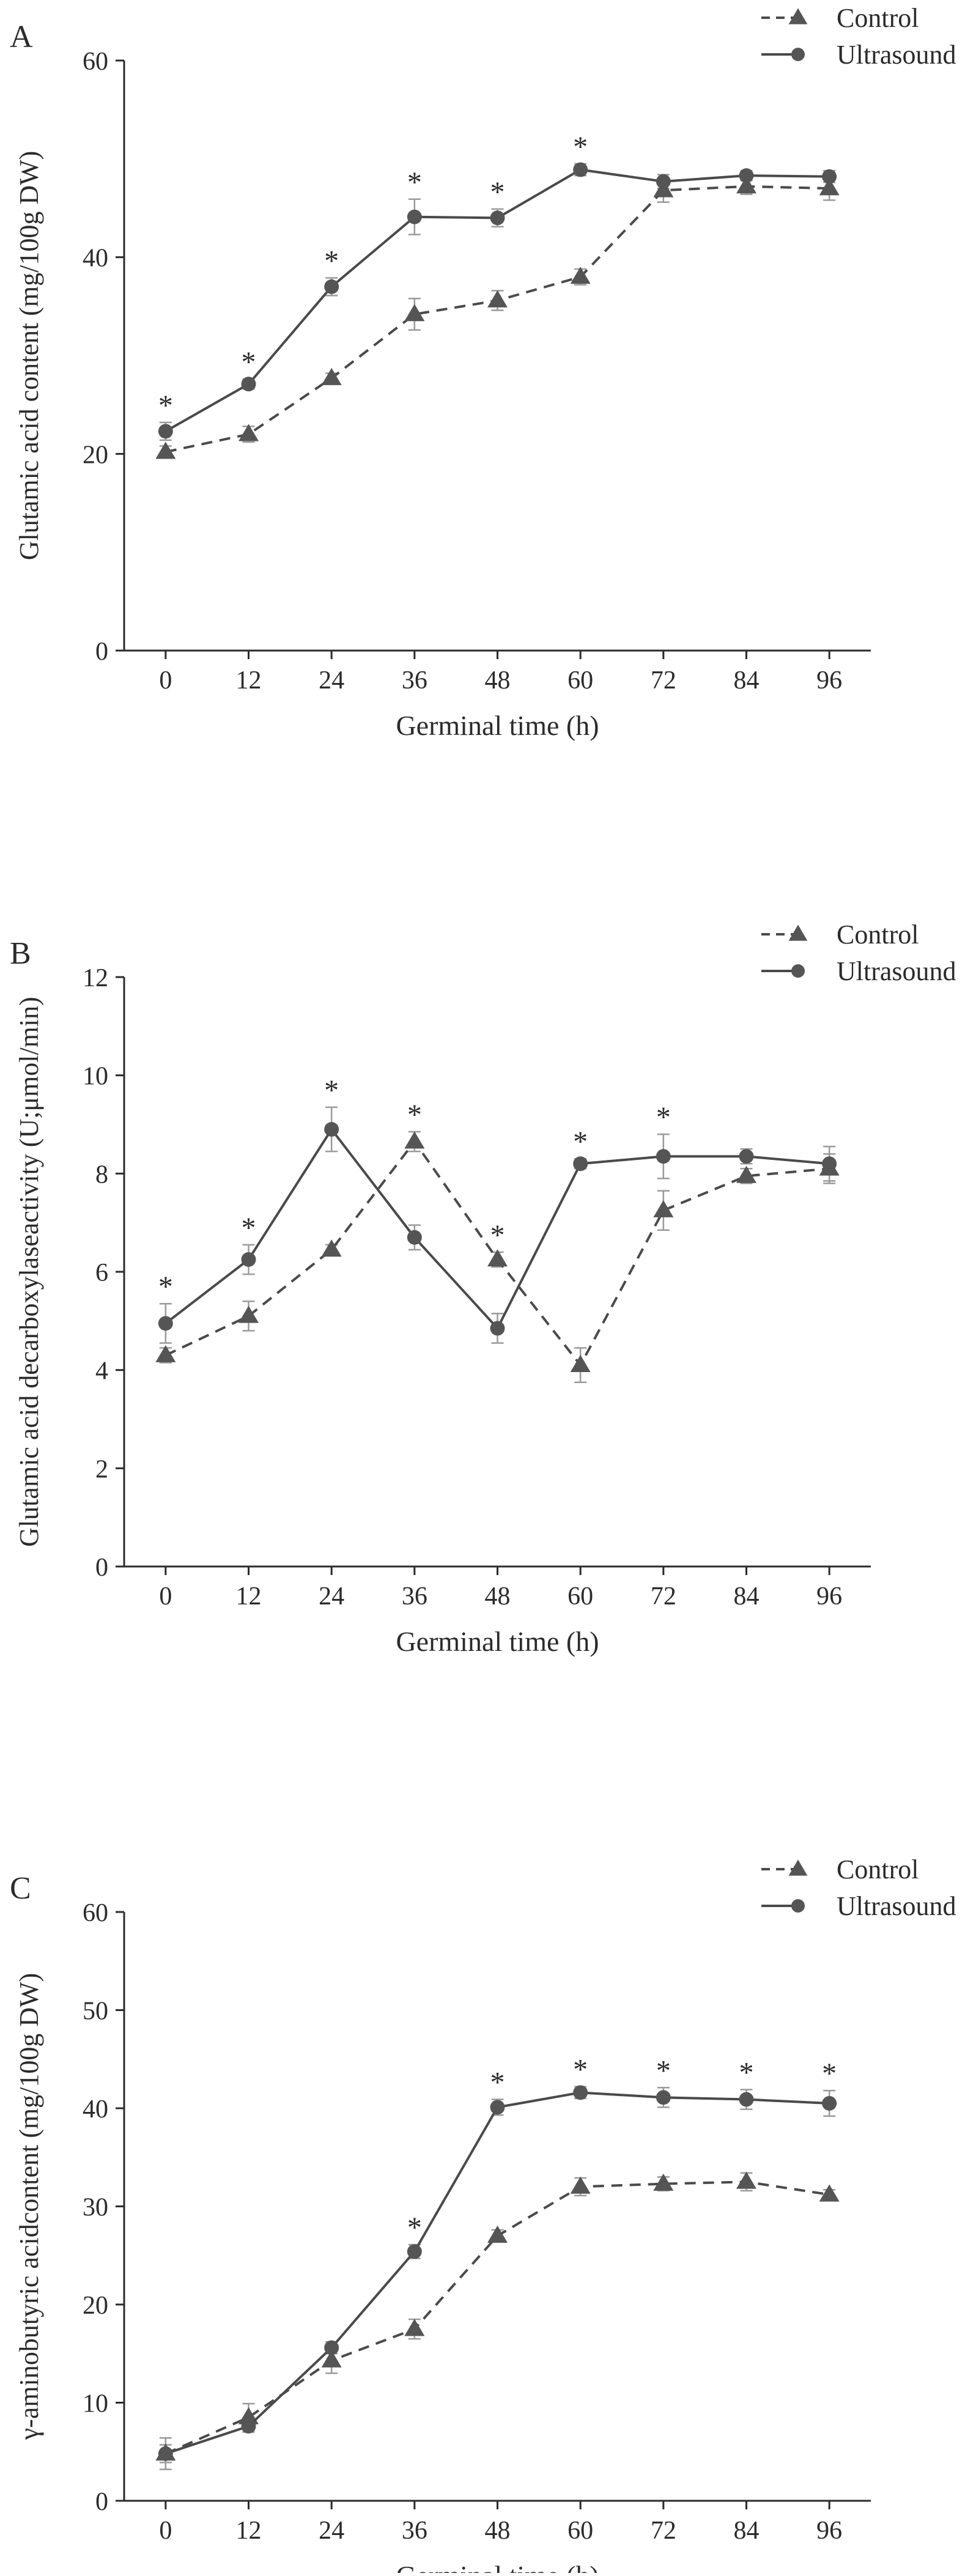  I want to click on x-tick-label-a: 72, so click(663, 681).